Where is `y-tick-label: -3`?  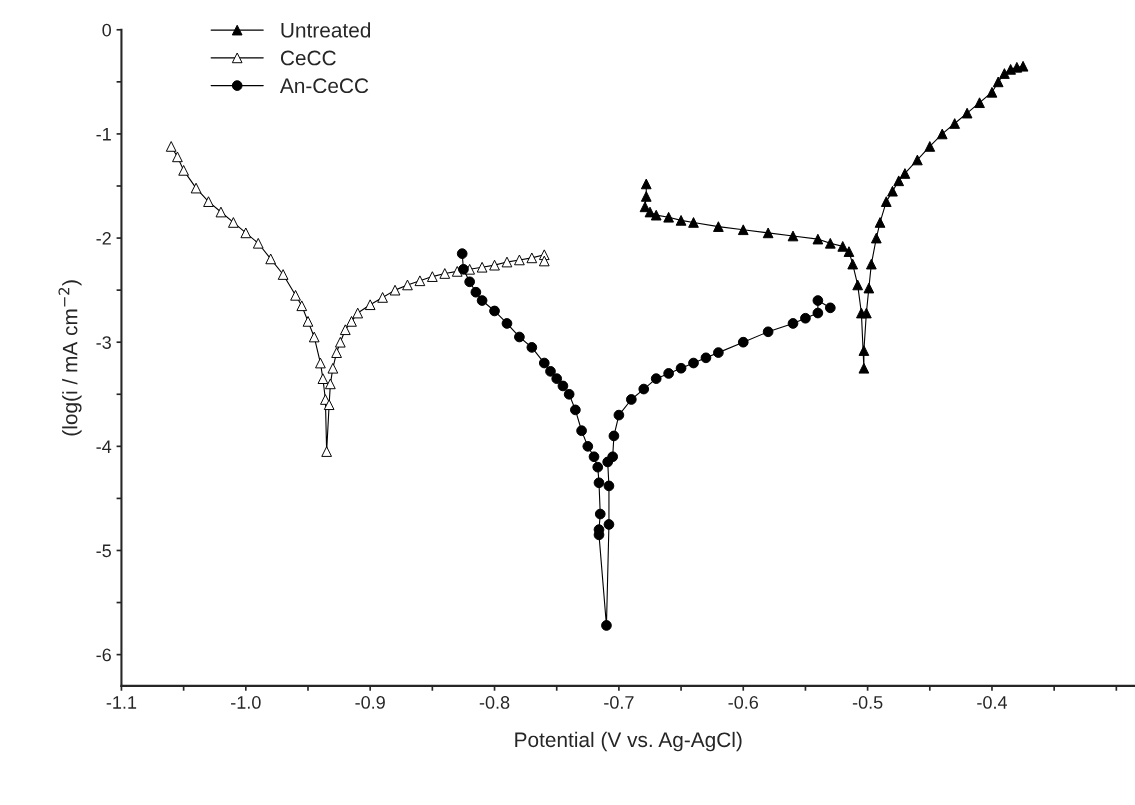 y-tick-label: -3 is located at coordinates (103, 342).